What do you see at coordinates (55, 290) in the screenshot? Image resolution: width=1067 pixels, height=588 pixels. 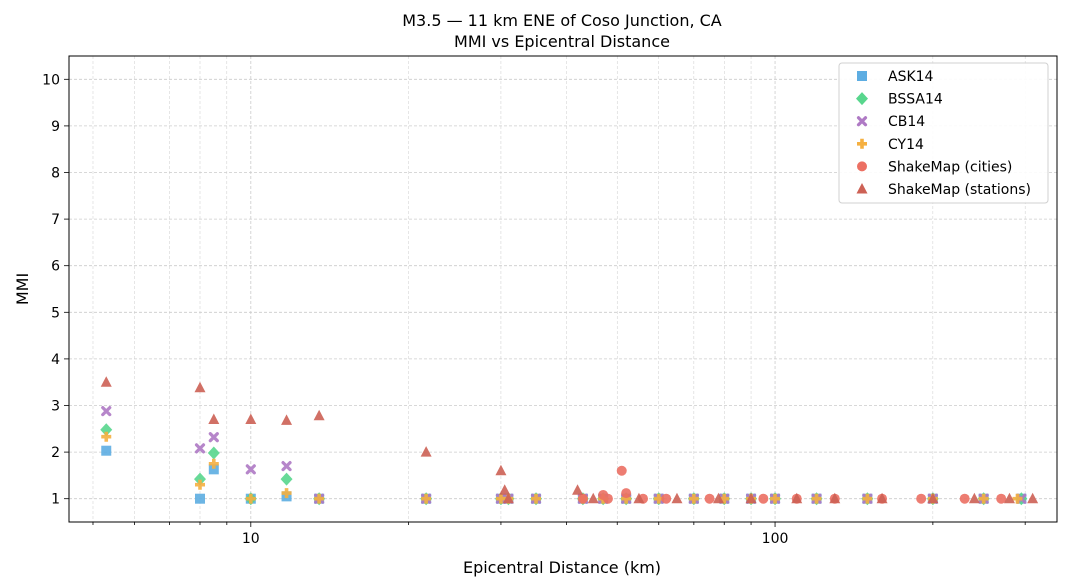 I see `y-axis: 1 2 3 4 5 6 7 8 9 10` at bounding box center [55, 290].